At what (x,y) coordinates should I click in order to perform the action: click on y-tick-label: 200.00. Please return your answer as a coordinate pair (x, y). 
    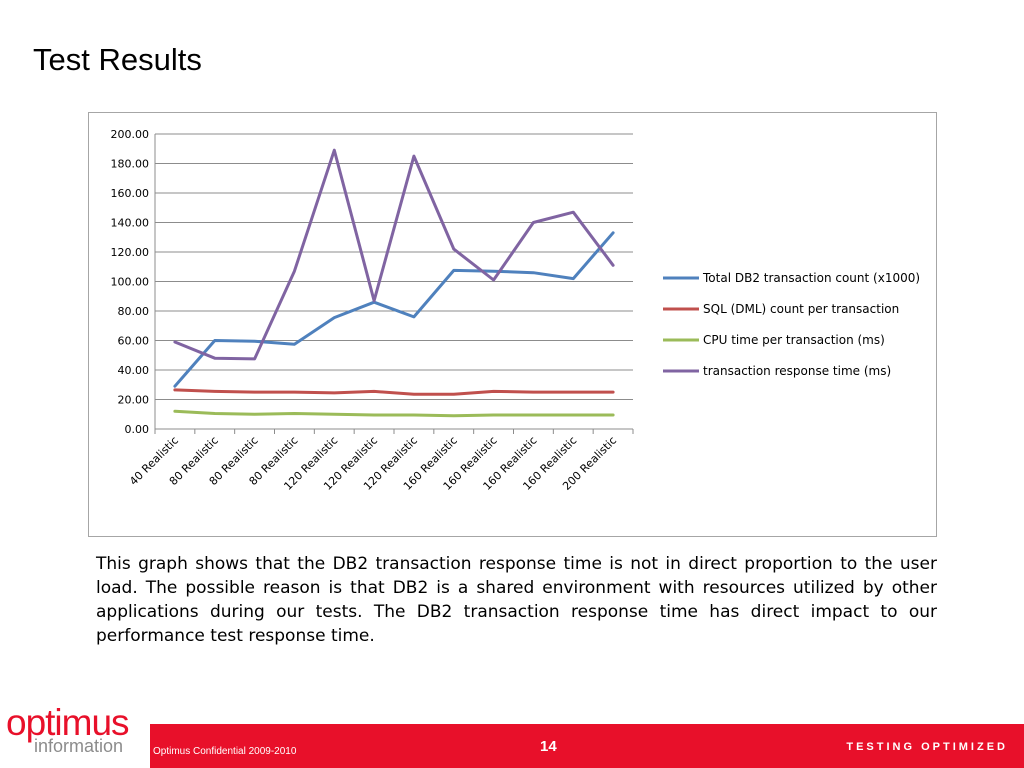
    Looking at the image, I should click on (130, 134).